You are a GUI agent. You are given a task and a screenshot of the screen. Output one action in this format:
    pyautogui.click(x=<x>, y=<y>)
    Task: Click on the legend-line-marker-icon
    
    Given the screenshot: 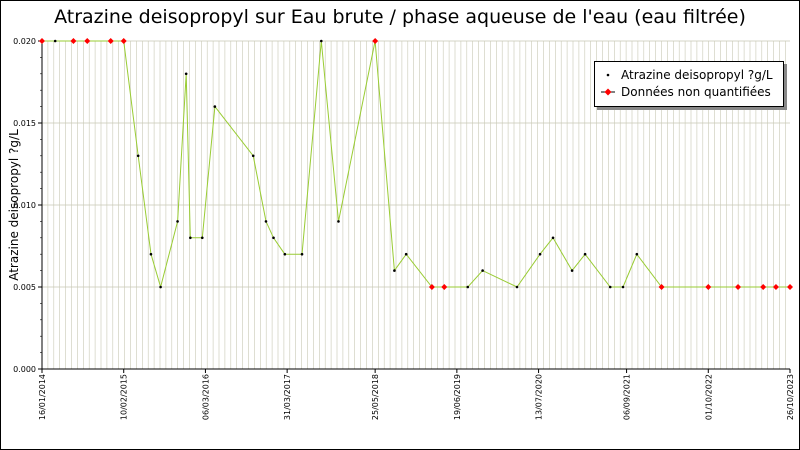 What is the action you would take?
    pyautogui.click(x=608, y=75)
    